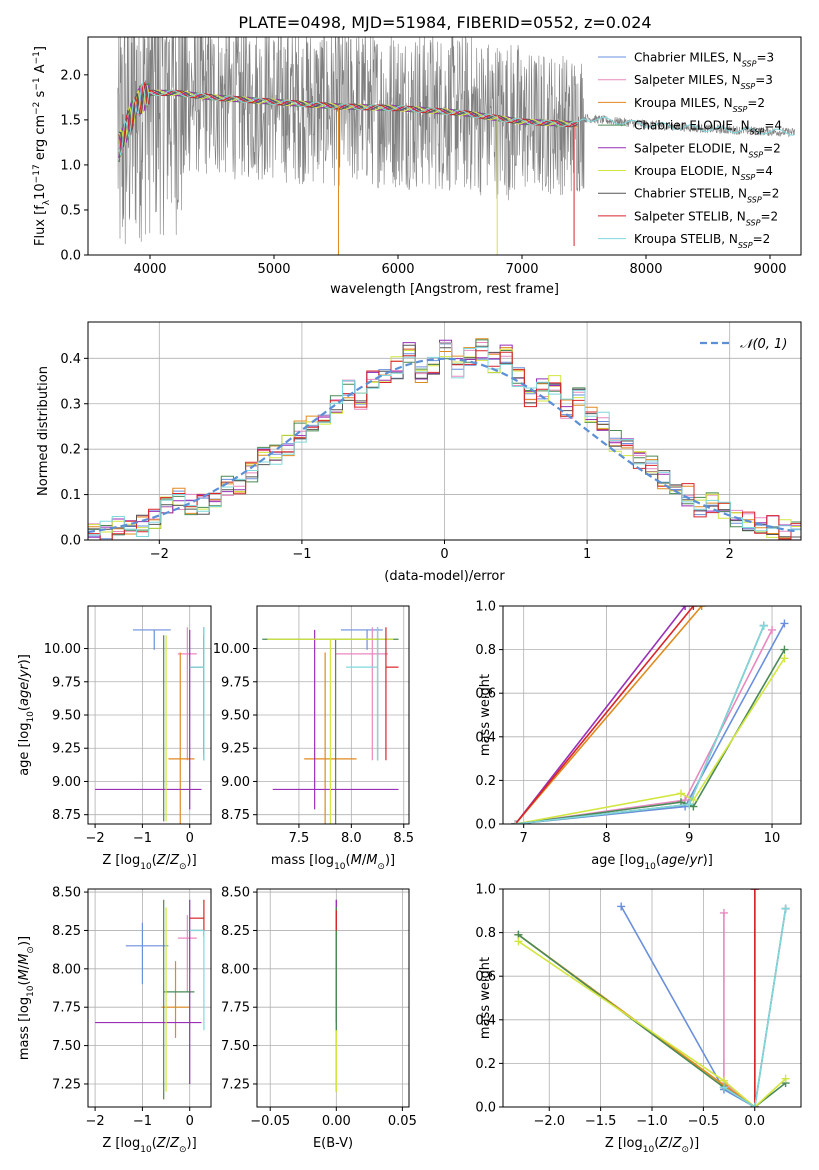  I want to click on legend-entry: Kroupa MILES, NSSP=2, so click(699, 105).